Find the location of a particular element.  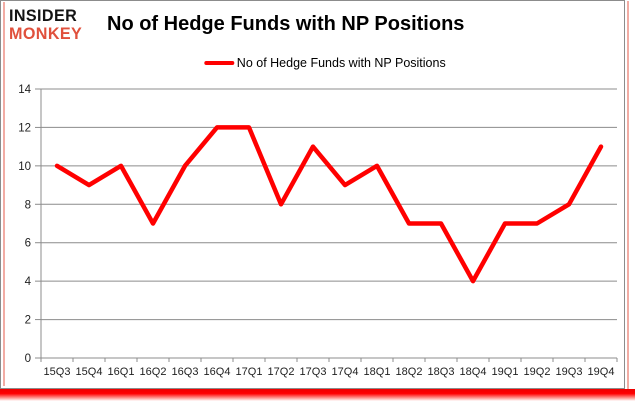

legend: No of Hedge Funds with NP Positions is located at coordinates (324, 63).